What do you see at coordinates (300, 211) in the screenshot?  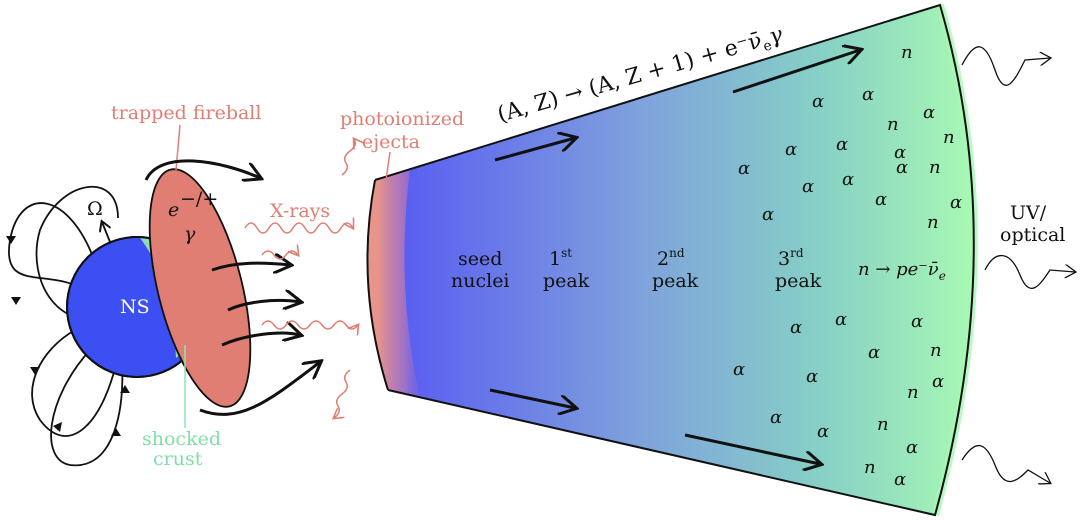 I see `xrays-label: X-rays` at bounding box center [300, 211].